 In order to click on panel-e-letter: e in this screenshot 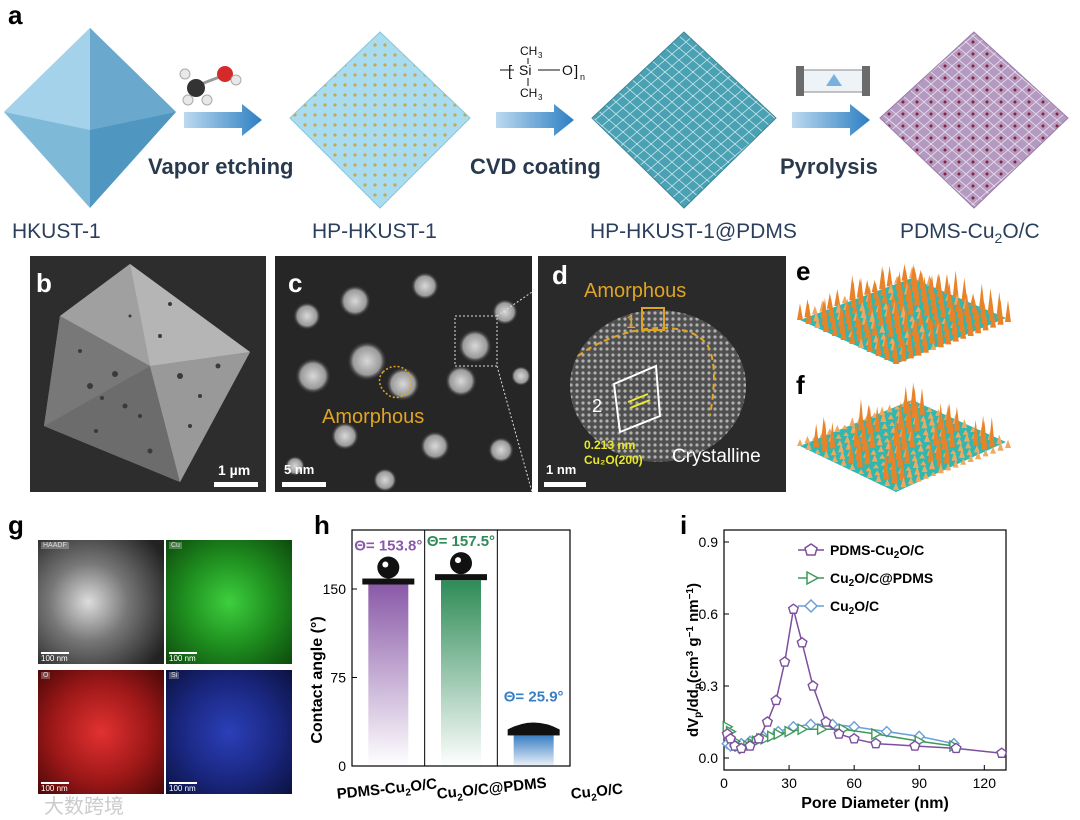, I will do `click(803, 271)`.